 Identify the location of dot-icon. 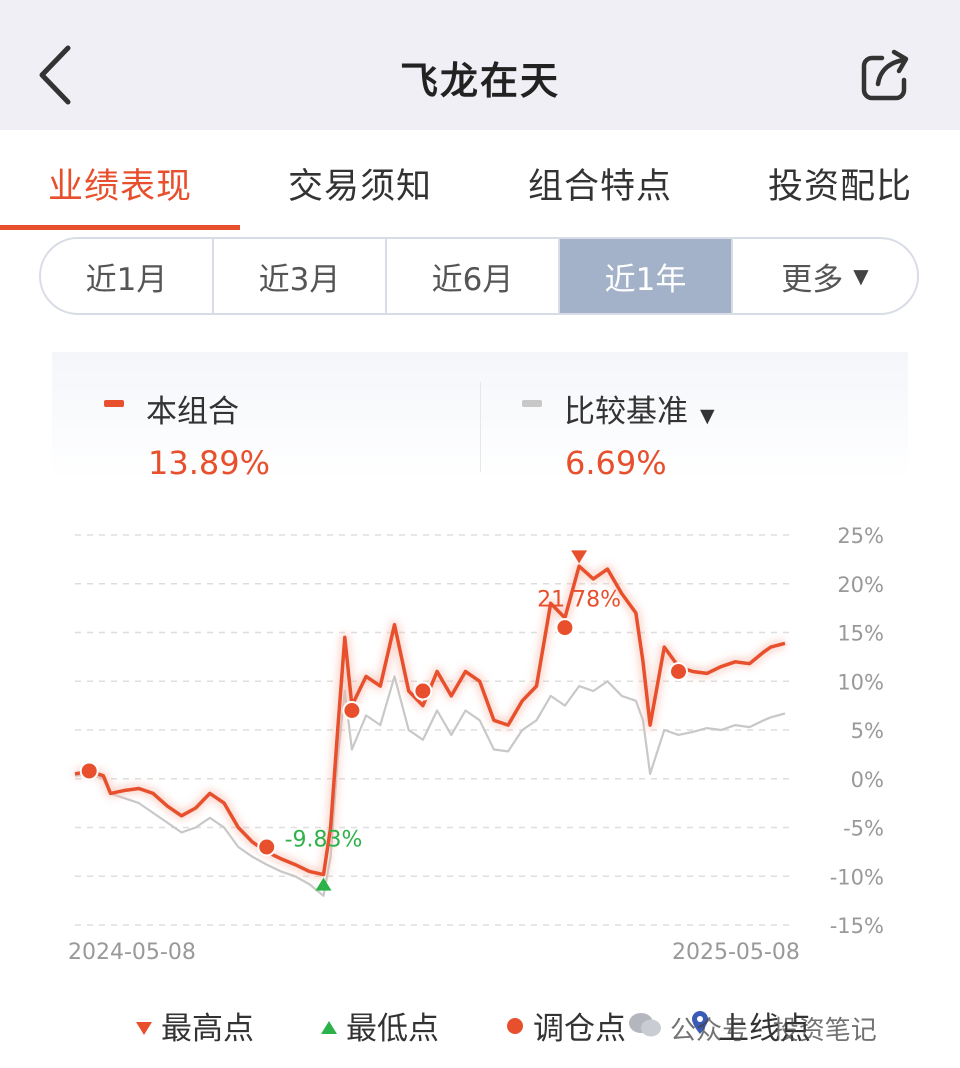
(515, 1026).